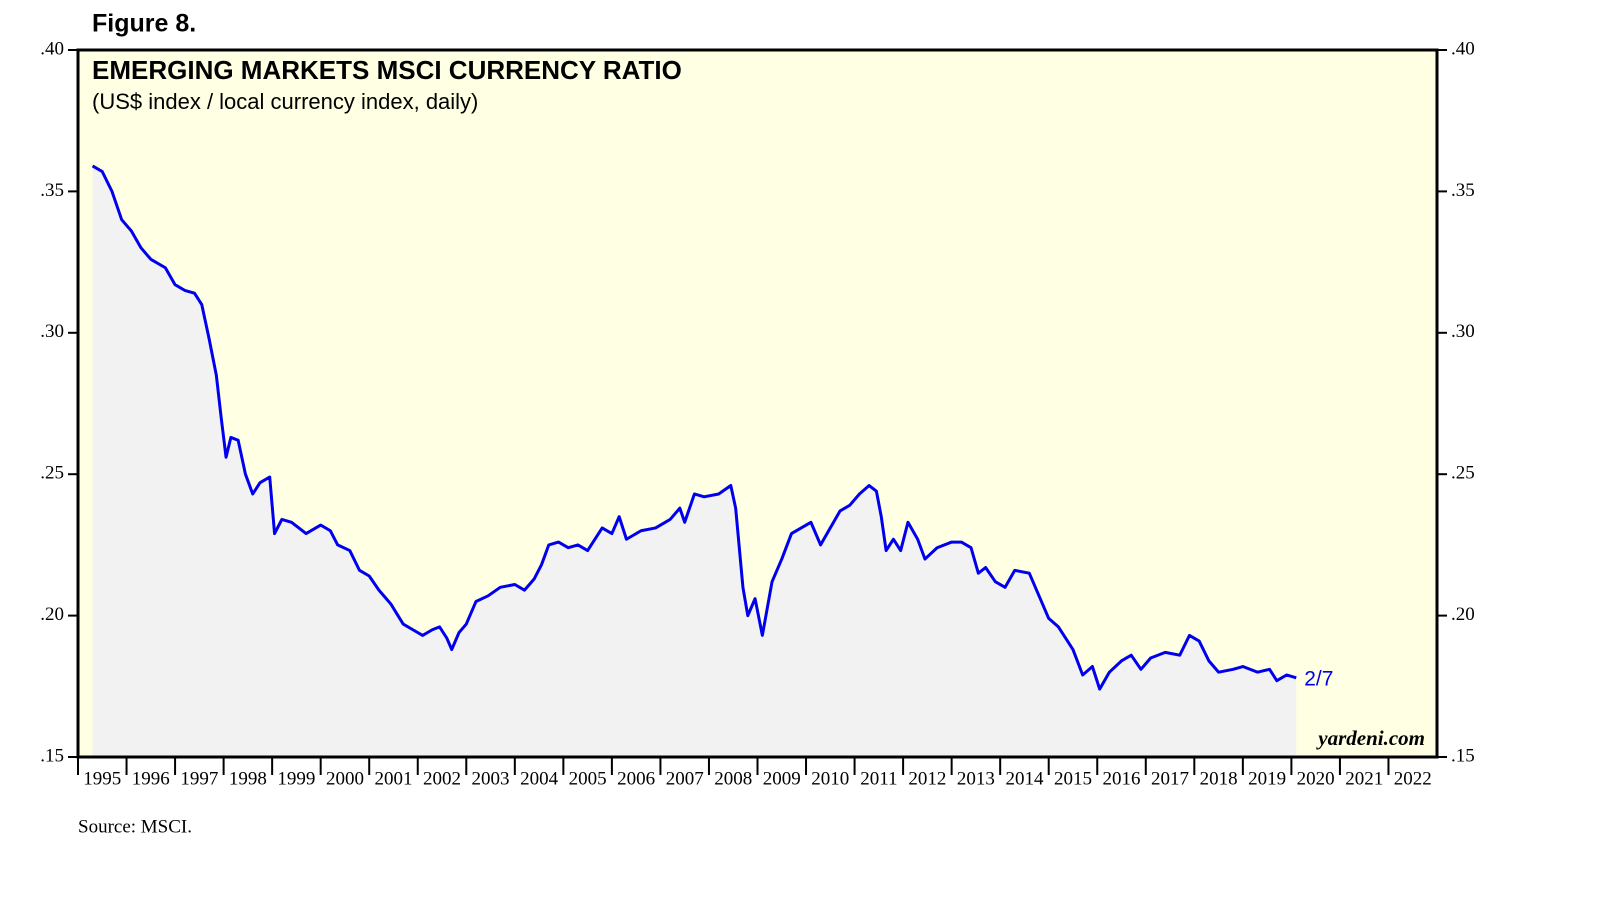  What do you see at coordinates (52, 473) in the screenshot?
I see `y-tick-label: .25` at bounding box center [52, 473].